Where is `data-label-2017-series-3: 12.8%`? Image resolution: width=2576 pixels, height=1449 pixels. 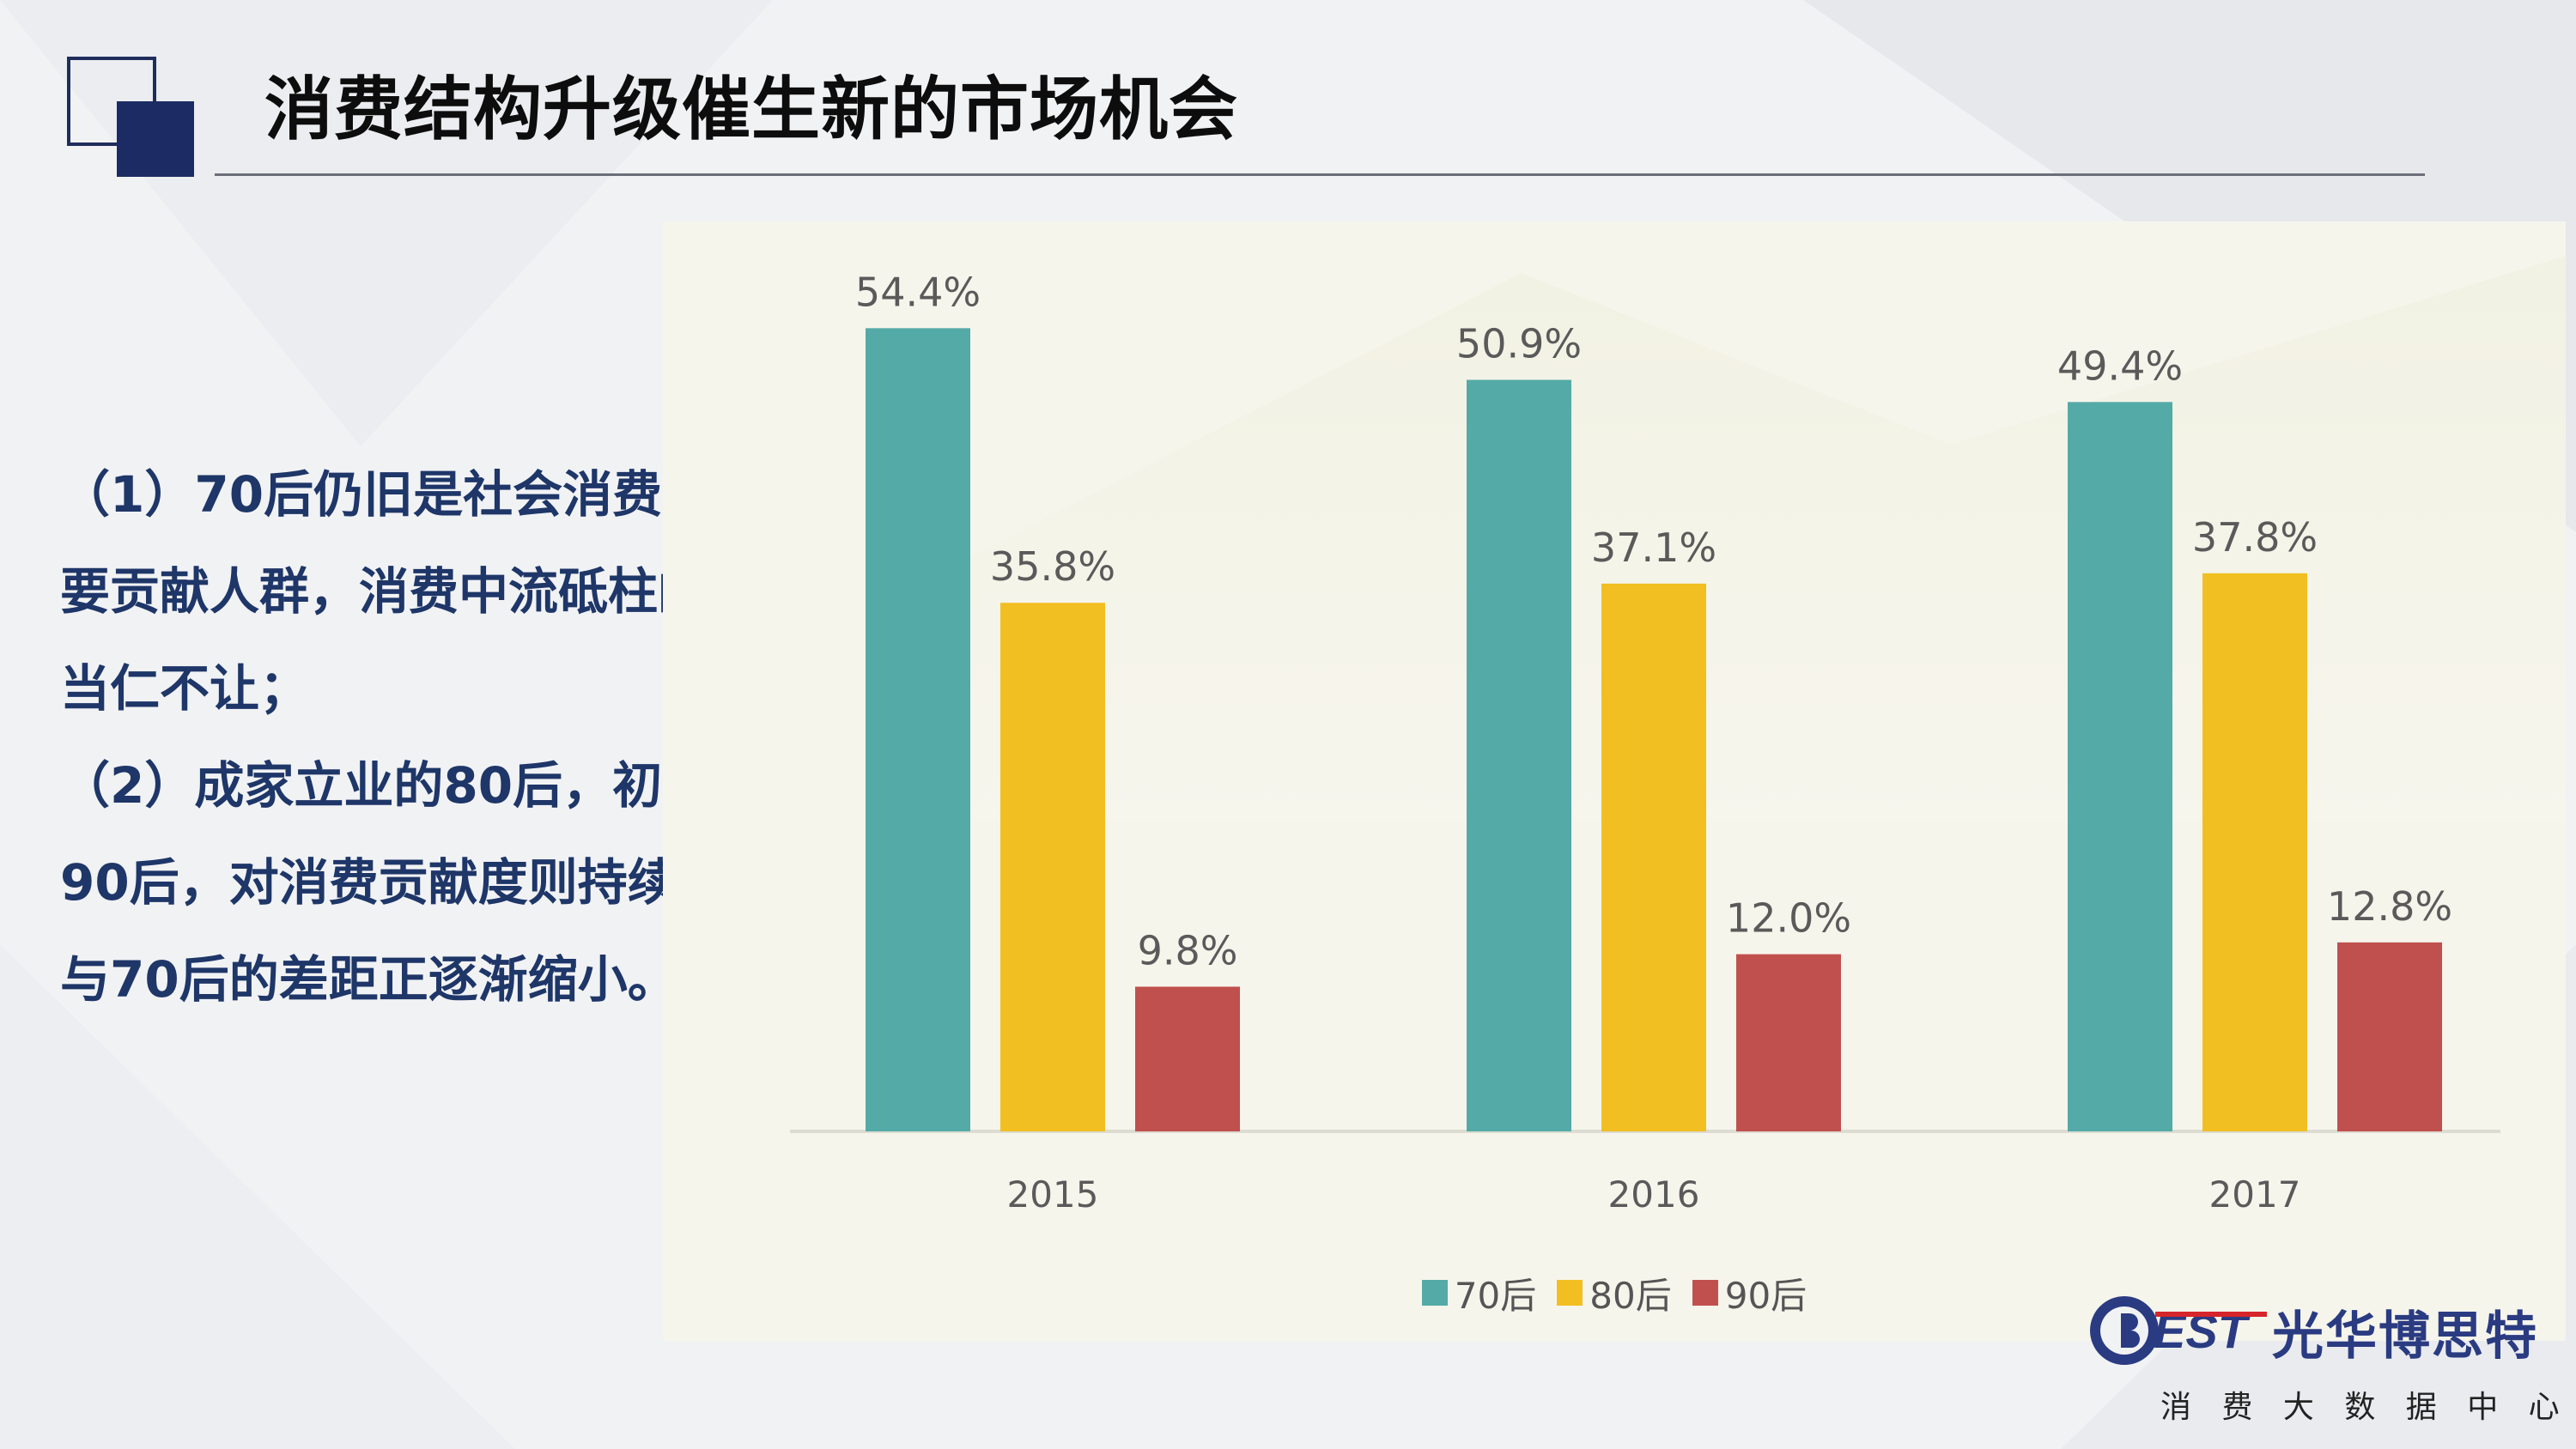 data-label-2017-series-3: 12.8% is located at coordinates (2390, 907).